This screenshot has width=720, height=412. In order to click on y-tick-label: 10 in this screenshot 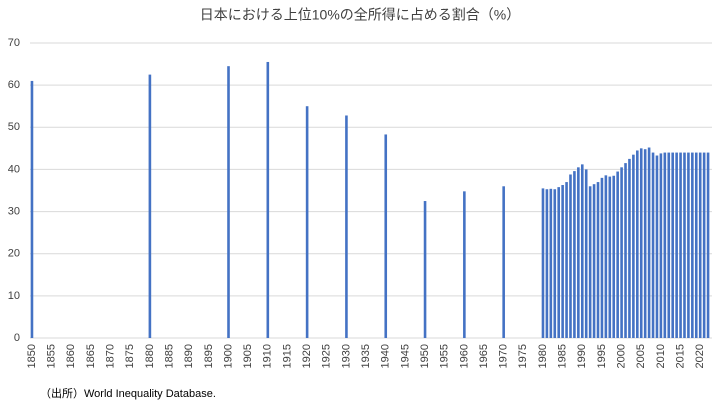, I will do `click(14, 296)`.